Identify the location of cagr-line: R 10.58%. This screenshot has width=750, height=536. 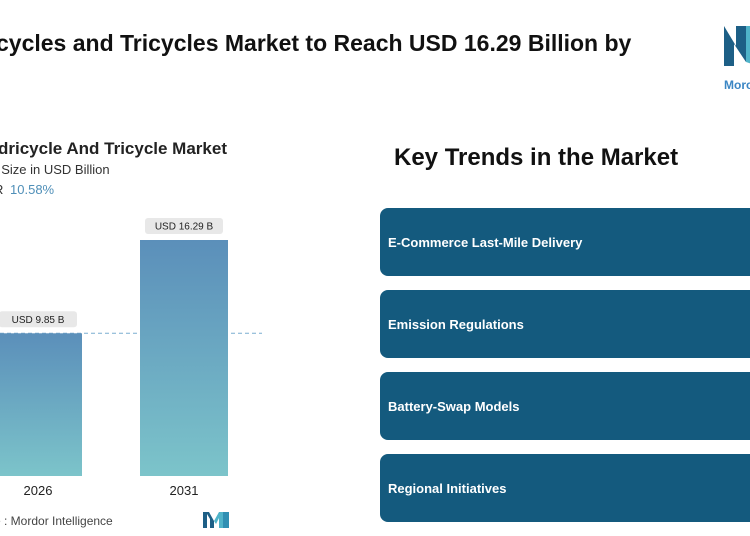
(27, 189).